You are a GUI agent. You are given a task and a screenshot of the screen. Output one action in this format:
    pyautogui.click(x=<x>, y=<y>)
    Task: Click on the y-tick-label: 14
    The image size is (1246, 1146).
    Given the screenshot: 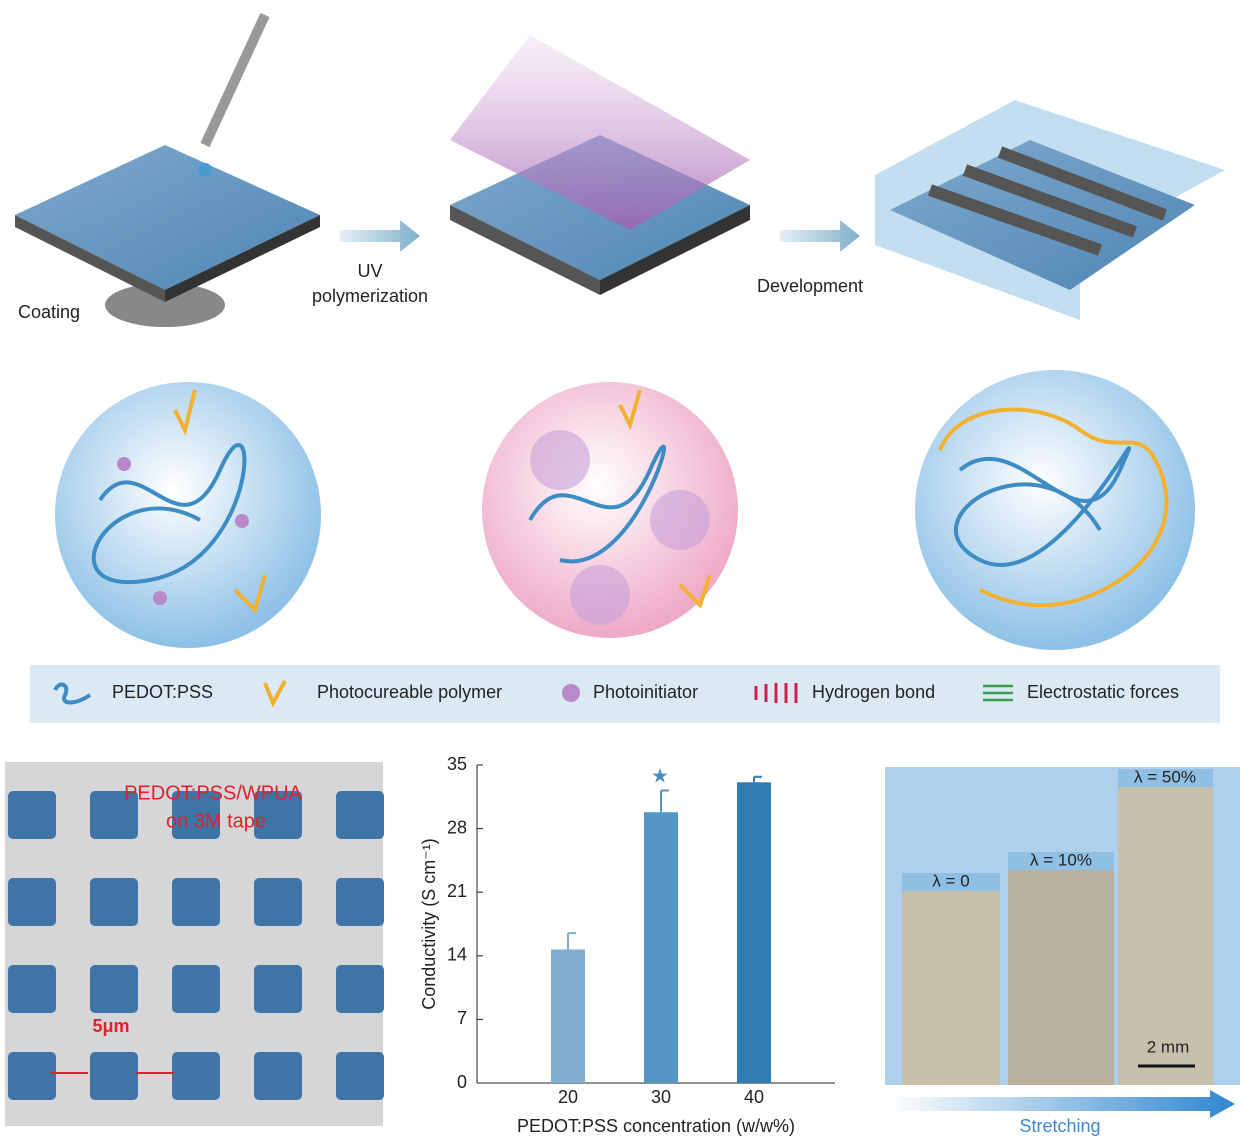 What is the action you would take?
    pyautogui.click(x=457, y=955)
    